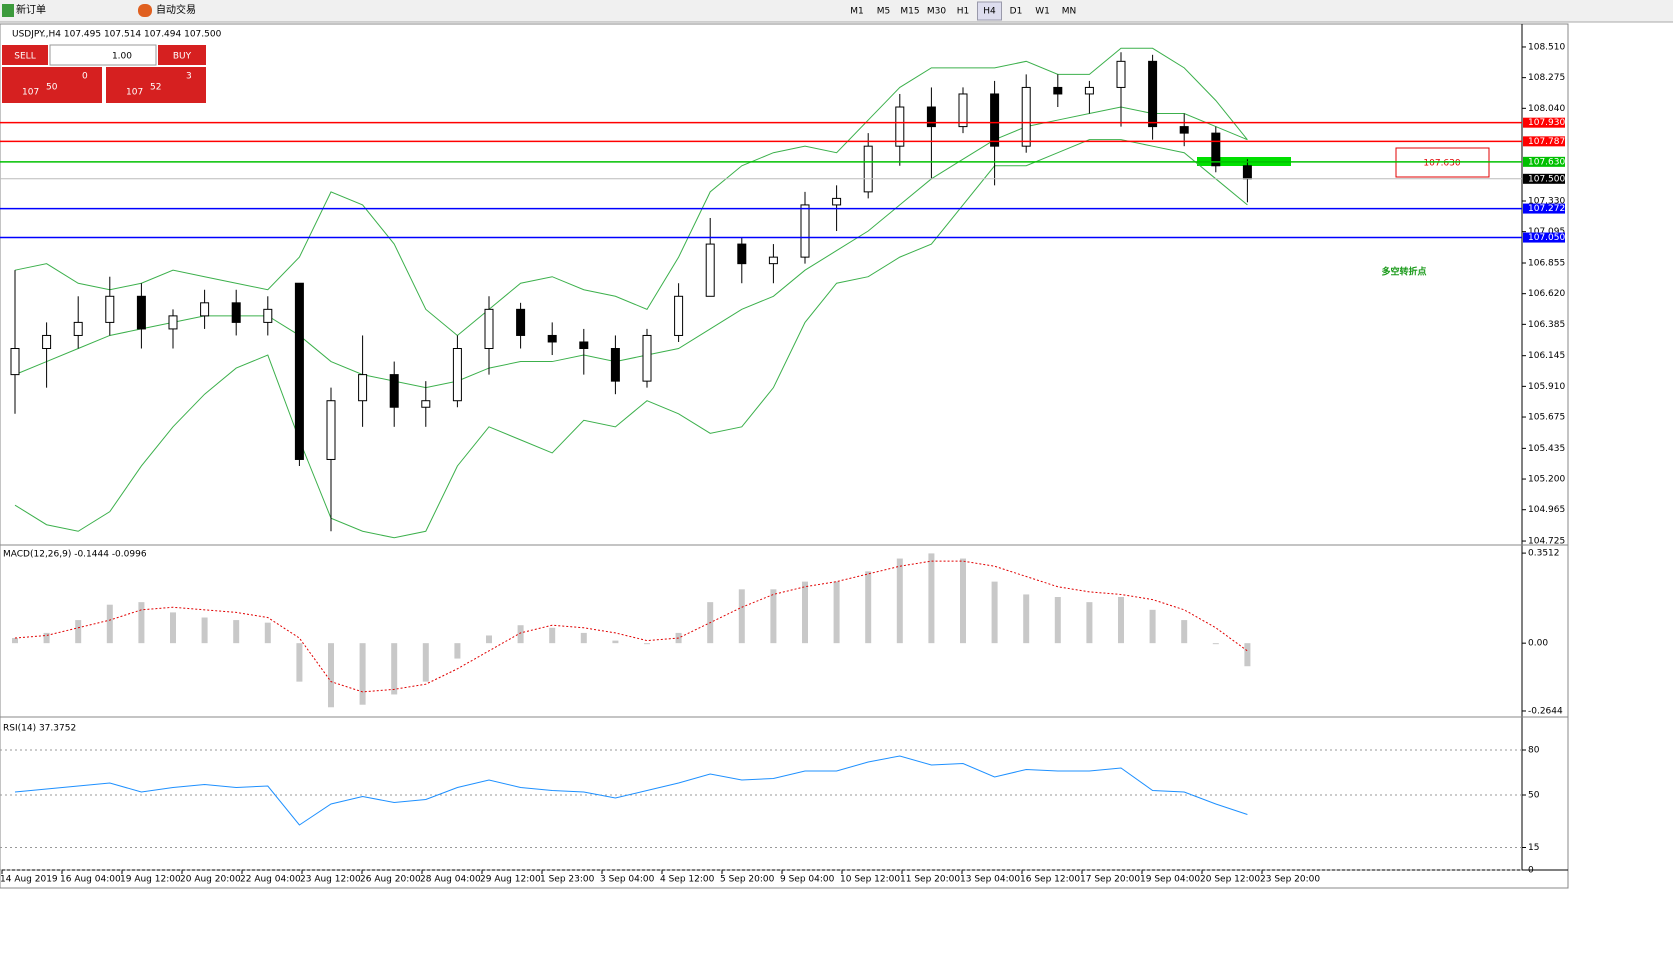  I want to click on bid-box, so click(52, 85).